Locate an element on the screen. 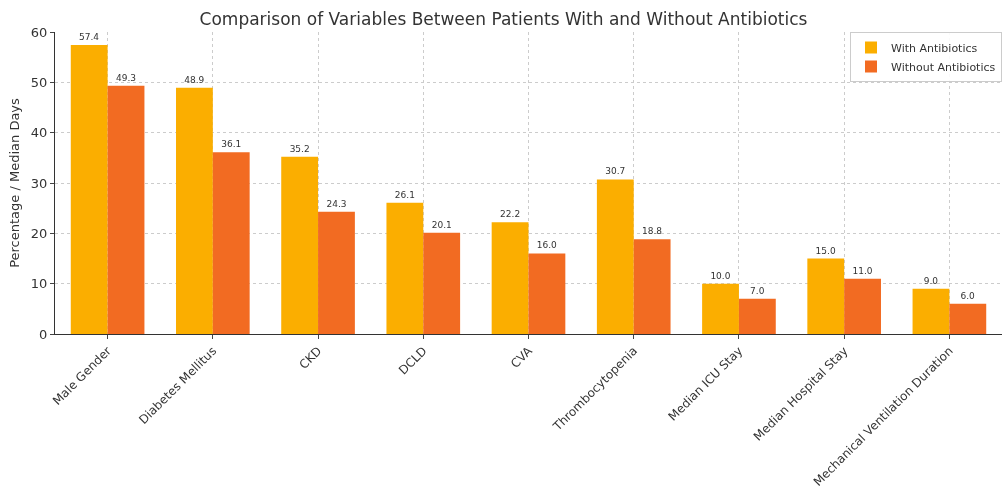 Image resolution: width=1007 pixels, height=504 pixels. data-label: 11.0 is located at coordinates (862, 270).